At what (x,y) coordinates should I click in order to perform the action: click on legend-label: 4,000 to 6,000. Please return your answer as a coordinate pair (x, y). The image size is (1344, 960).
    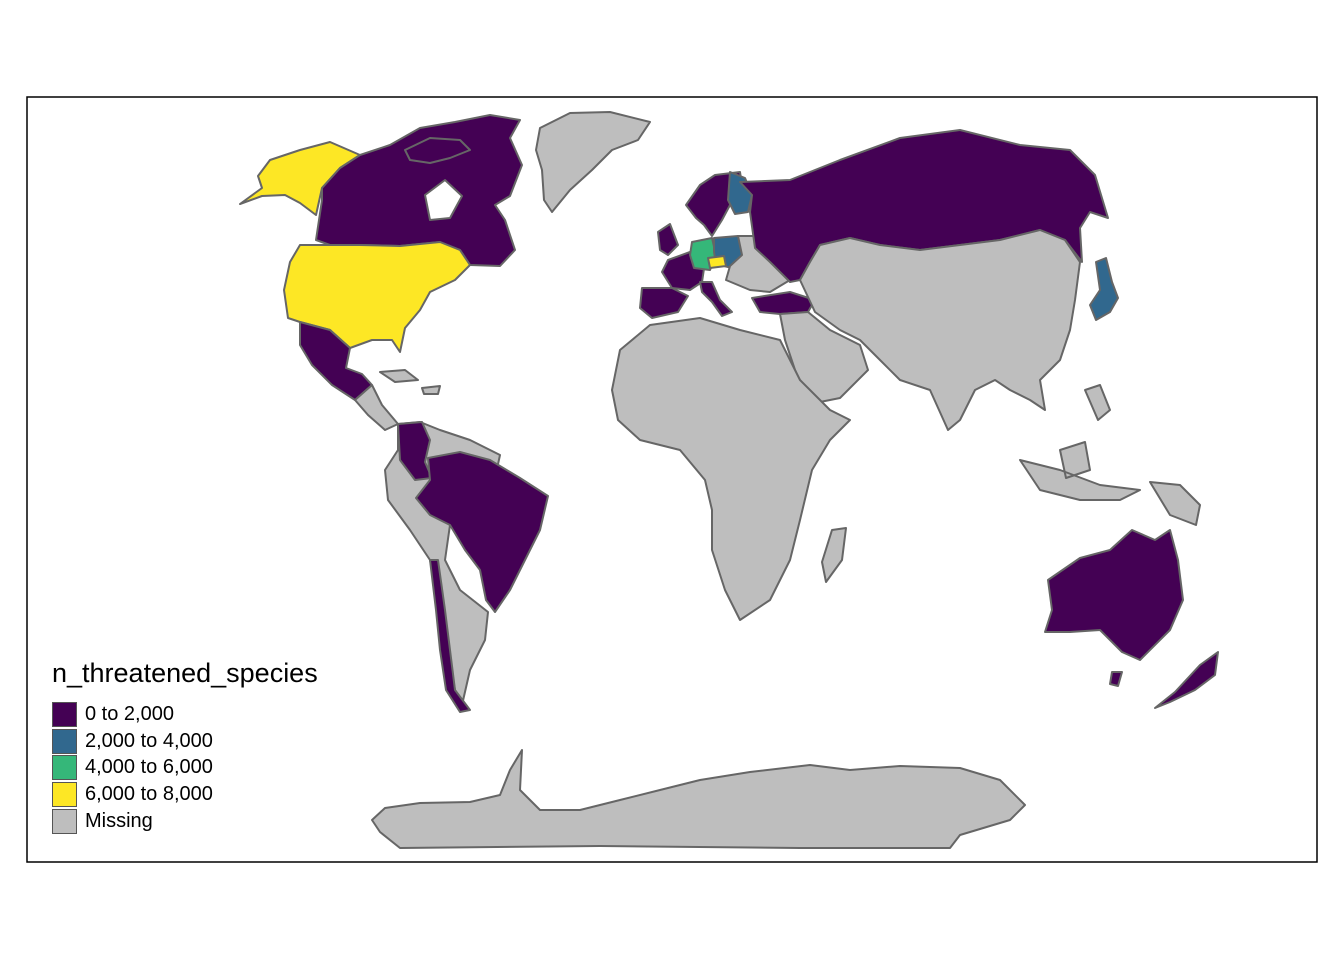
    Looking at the image, I should click on (149, 767).